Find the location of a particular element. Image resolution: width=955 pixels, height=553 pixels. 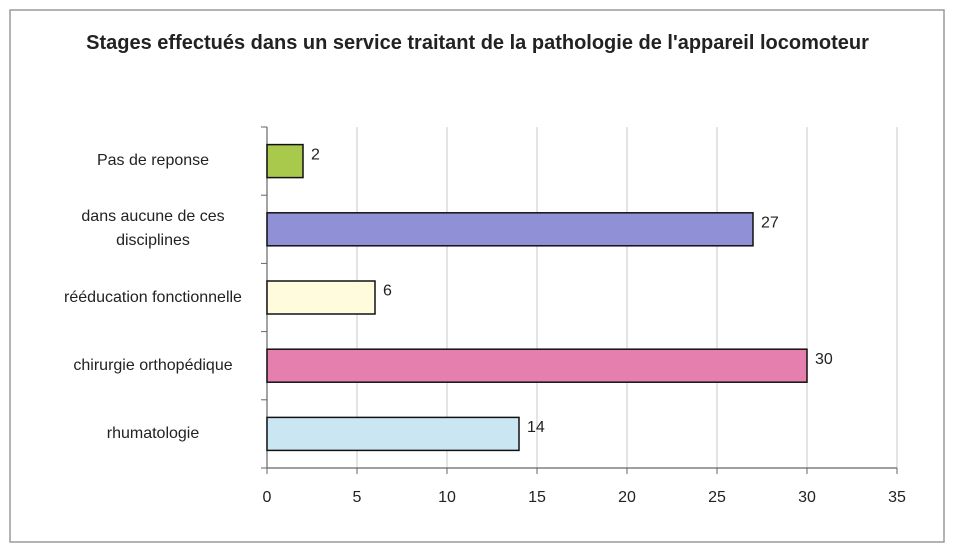

y-tick-label: dans aucune de ces disciplines is located at coordinates (153, 229).